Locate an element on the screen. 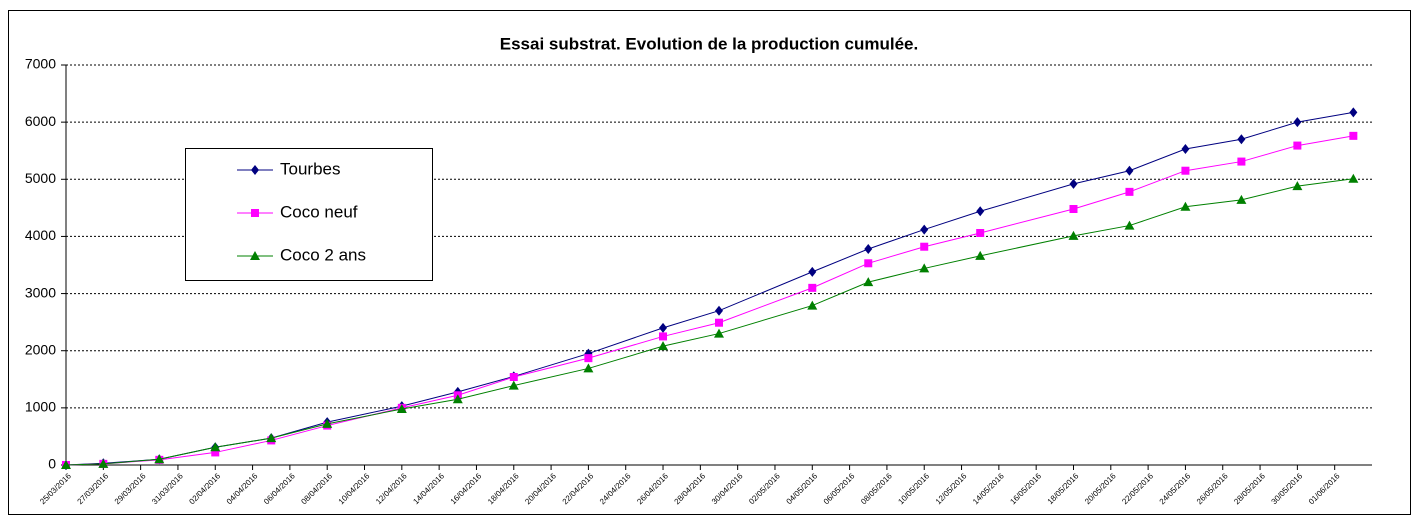 The width and height of the screenshot is (1419, 520). legend-label: Tourbes is located at coordinates (310, 168).